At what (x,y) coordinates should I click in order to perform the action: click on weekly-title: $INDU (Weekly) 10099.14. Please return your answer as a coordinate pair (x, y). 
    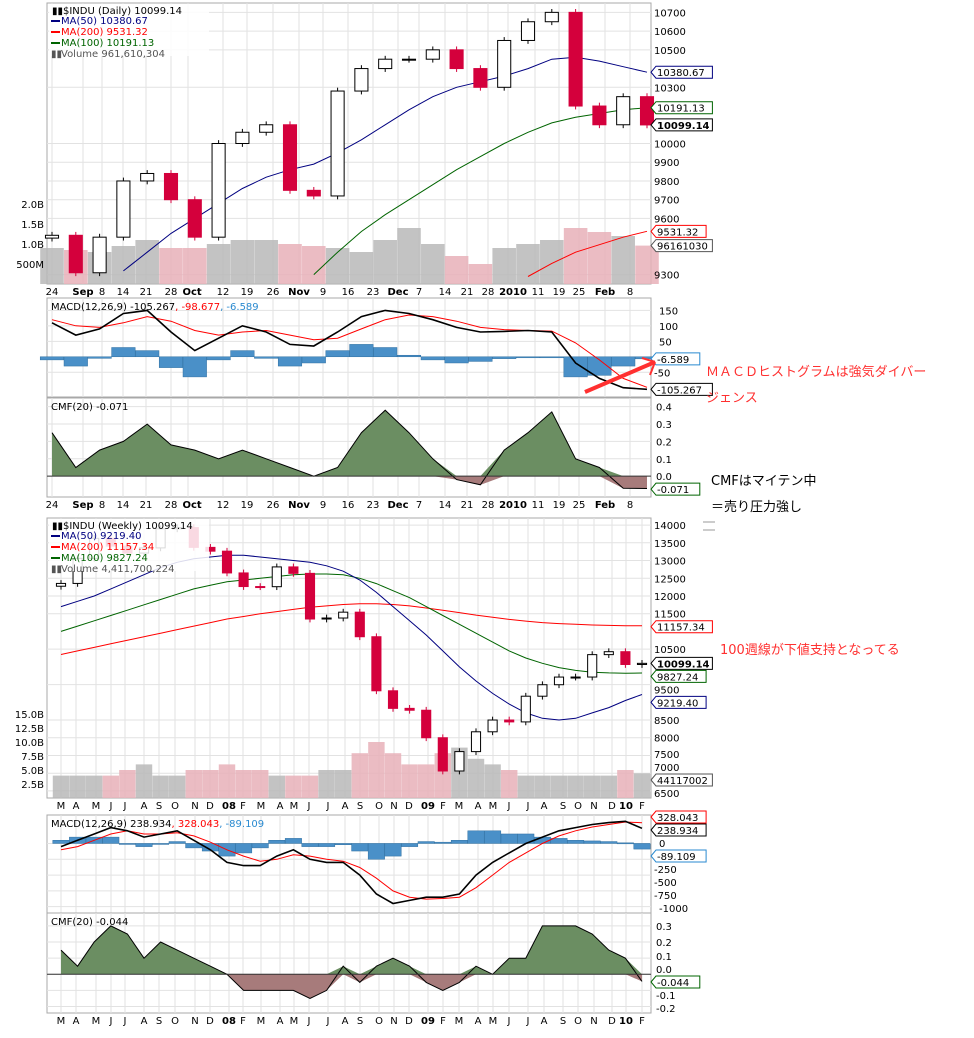
    Looking at the image, I should click on (128, 526).